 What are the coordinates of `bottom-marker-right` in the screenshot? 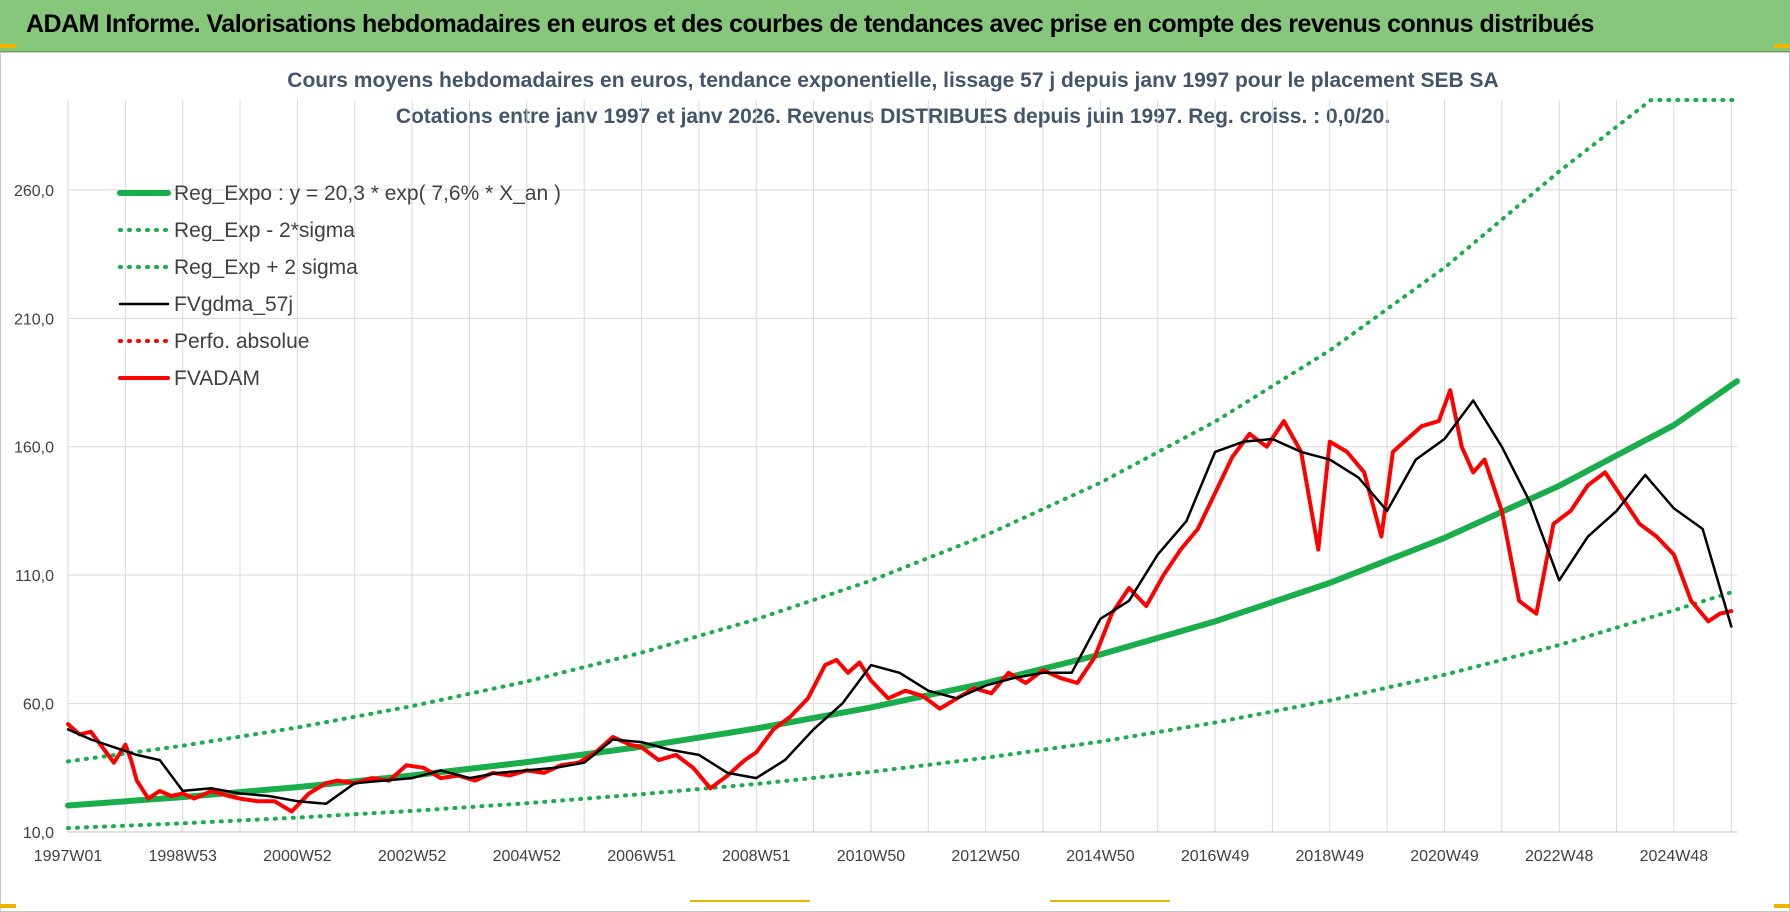 It's located at (1110, 901).